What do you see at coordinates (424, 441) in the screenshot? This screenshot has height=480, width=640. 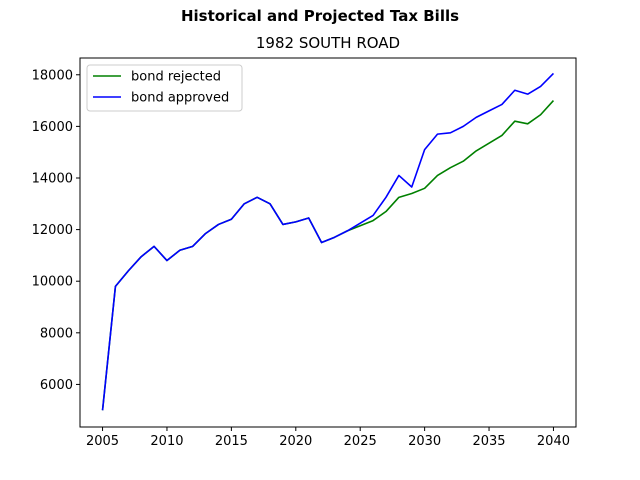 I see `x-tick-label: 2030` at bounding box center [424, 441].